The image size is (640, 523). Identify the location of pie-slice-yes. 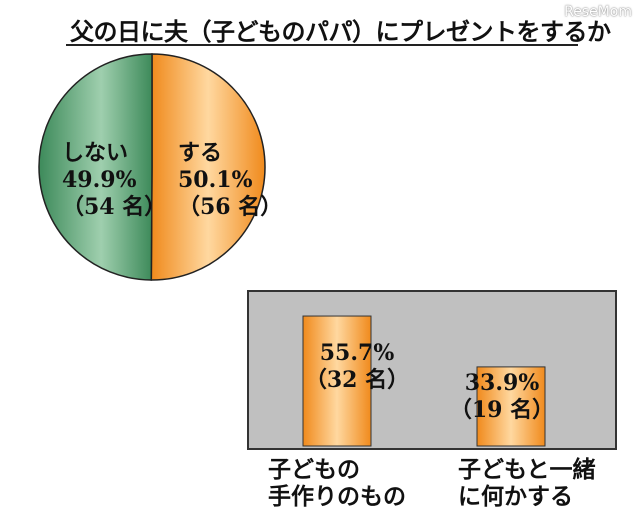
(208, 167).